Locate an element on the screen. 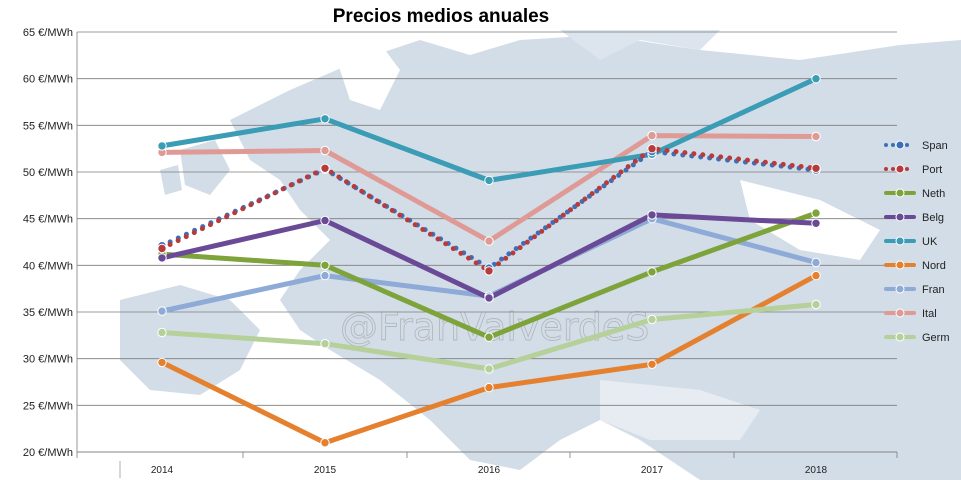 The image size is (961, 480). y-tick-label: 55 €/MWh is located at coordinates (48, 126).